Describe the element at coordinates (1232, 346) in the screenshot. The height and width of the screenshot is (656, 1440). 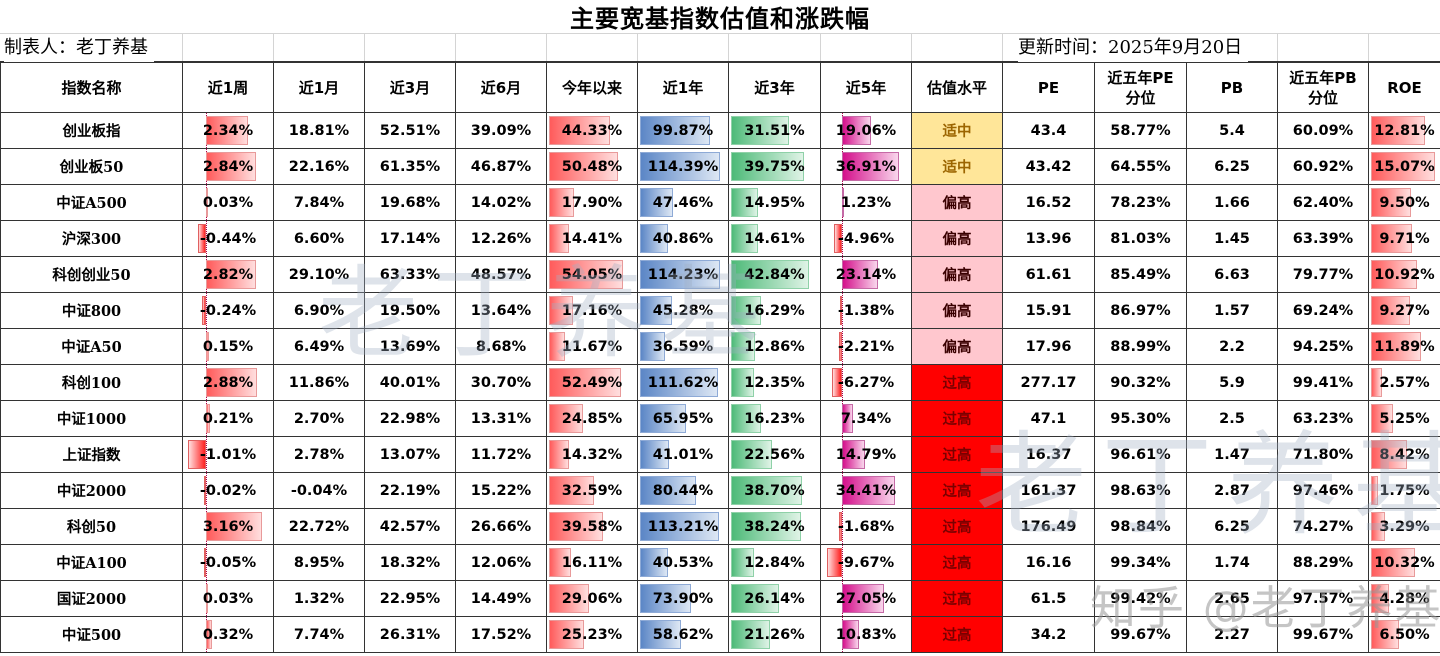
I see `cell-pb: 2.2` at that location.